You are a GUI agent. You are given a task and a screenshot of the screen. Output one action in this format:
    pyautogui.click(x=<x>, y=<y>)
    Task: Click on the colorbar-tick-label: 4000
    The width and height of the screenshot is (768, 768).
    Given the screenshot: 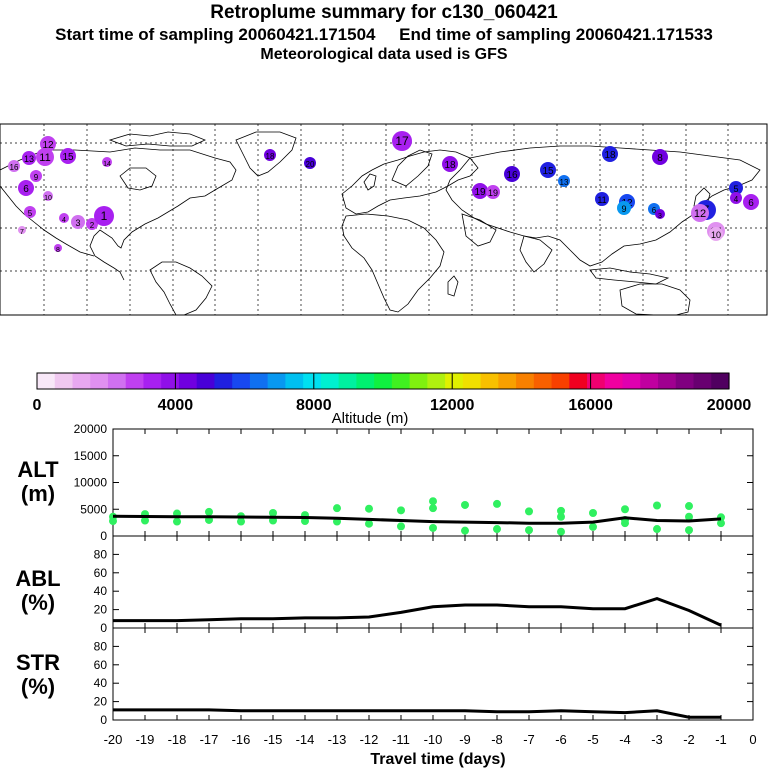 What is the action you would take?
    pyautogui.click(x=176, y=405)
    